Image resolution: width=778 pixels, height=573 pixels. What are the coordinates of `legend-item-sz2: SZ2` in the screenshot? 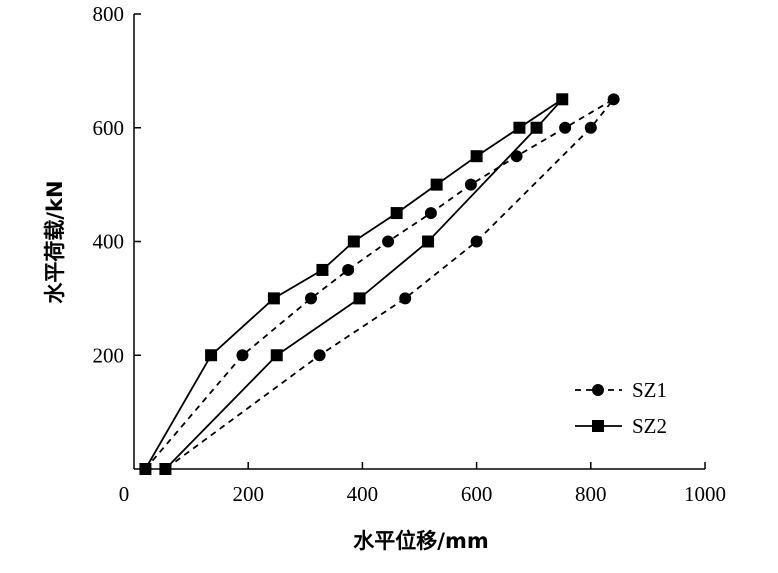 It's located at (621, 426).